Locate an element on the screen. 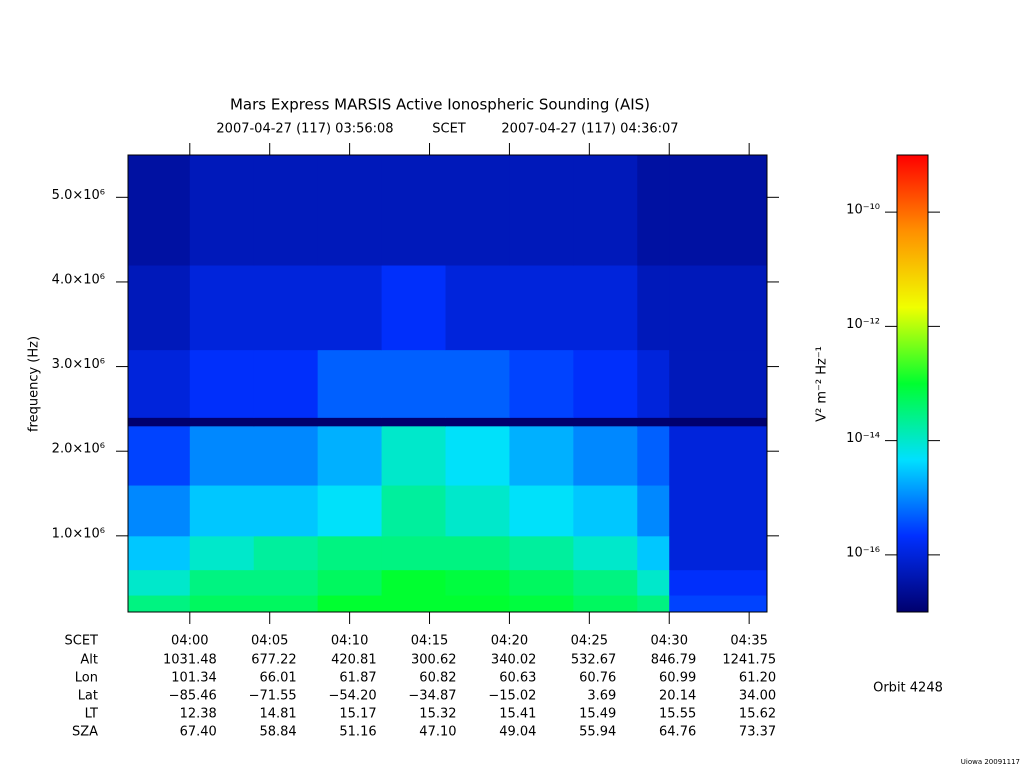 The height and width of the screenshot is (768, 1024). colorbar-label: V² m⁻² Hz⁻¹ is located at coordinates (822, 384).